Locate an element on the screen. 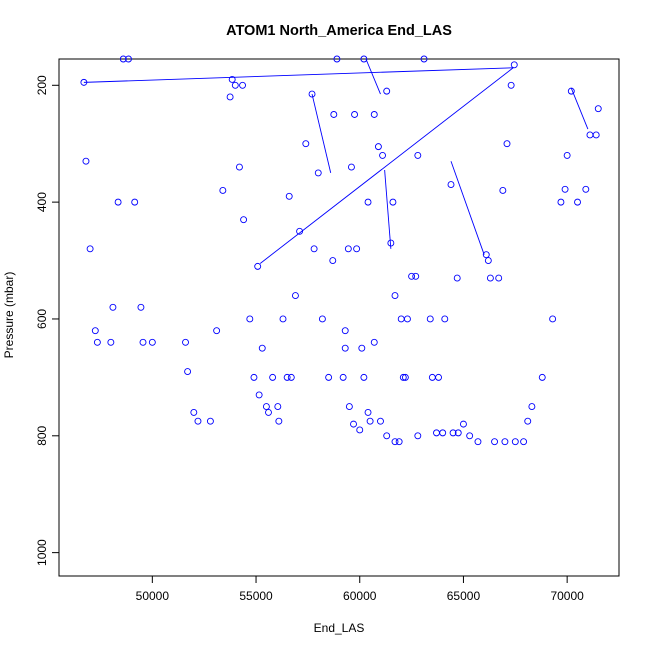 The width and height of the screenshot is (650, 650). y-tick-label: 200 is located at coordinates (42, 85).